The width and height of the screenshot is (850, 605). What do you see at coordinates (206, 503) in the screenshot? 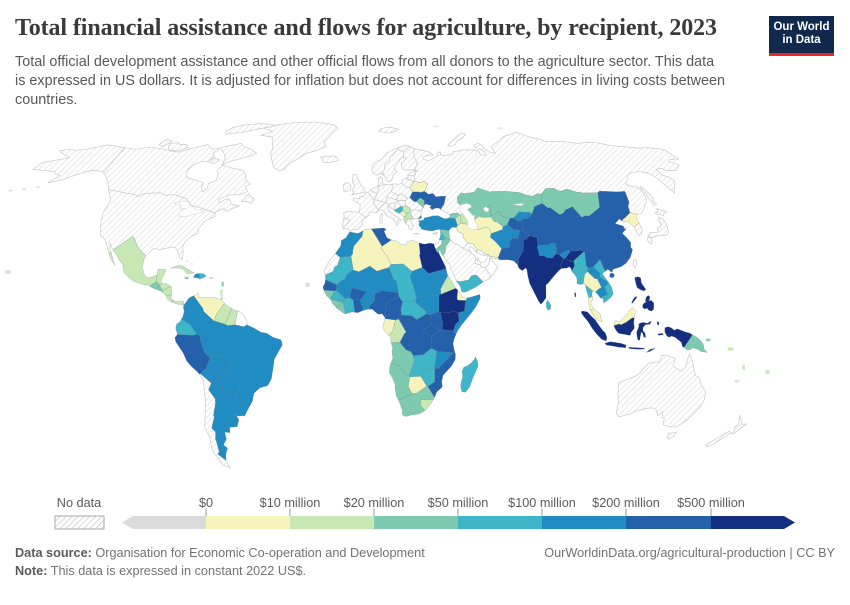
I see `svg-text: $0` at bounding box center [206, 503].